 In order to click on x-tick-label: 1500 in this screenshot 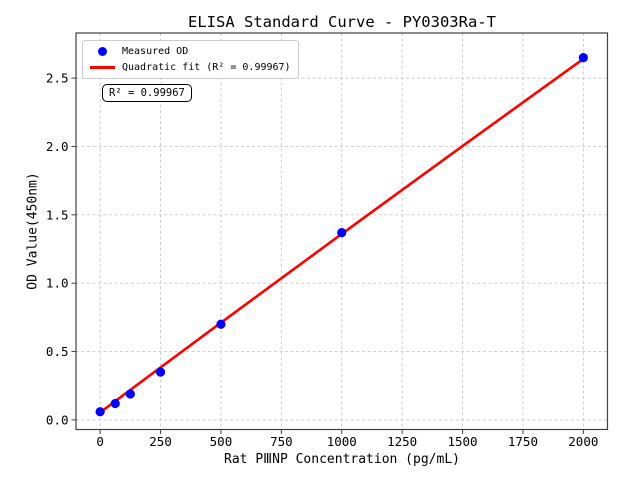, I will do `click(462, 441)`.